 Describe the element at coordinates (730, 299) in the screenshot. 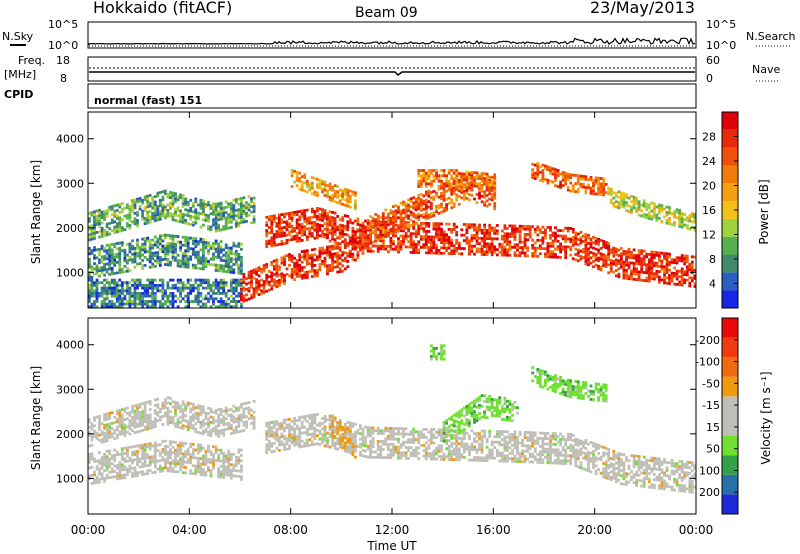

I see `colorbar-swatch` at that location.